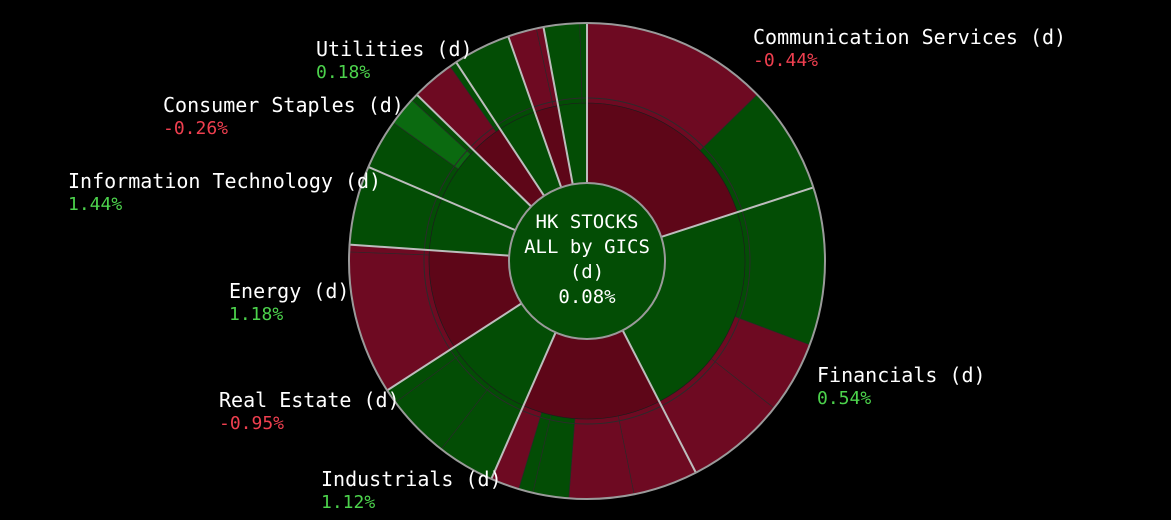  I want to click on sector-divider-information-technology, so click(441, 199).